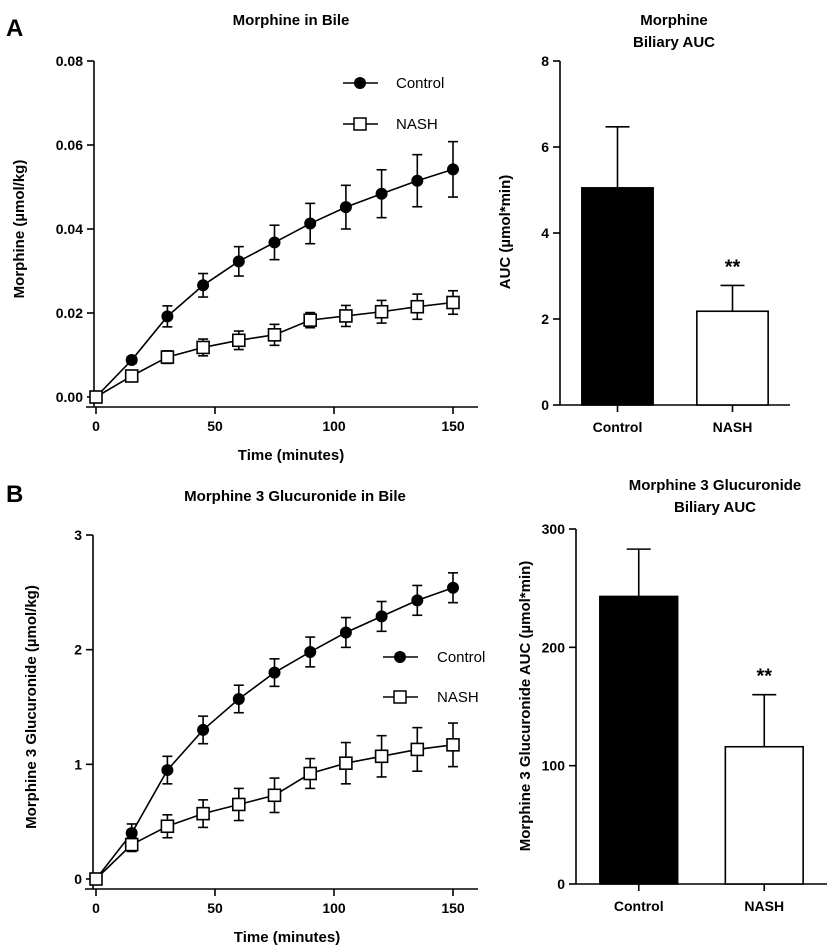 The height and width of the screenshot is (948, 831). Describe the element at coordinates (715, 485) in the screenshot. I see `chart-title: Morphine 3 Glucuronide` at that location.